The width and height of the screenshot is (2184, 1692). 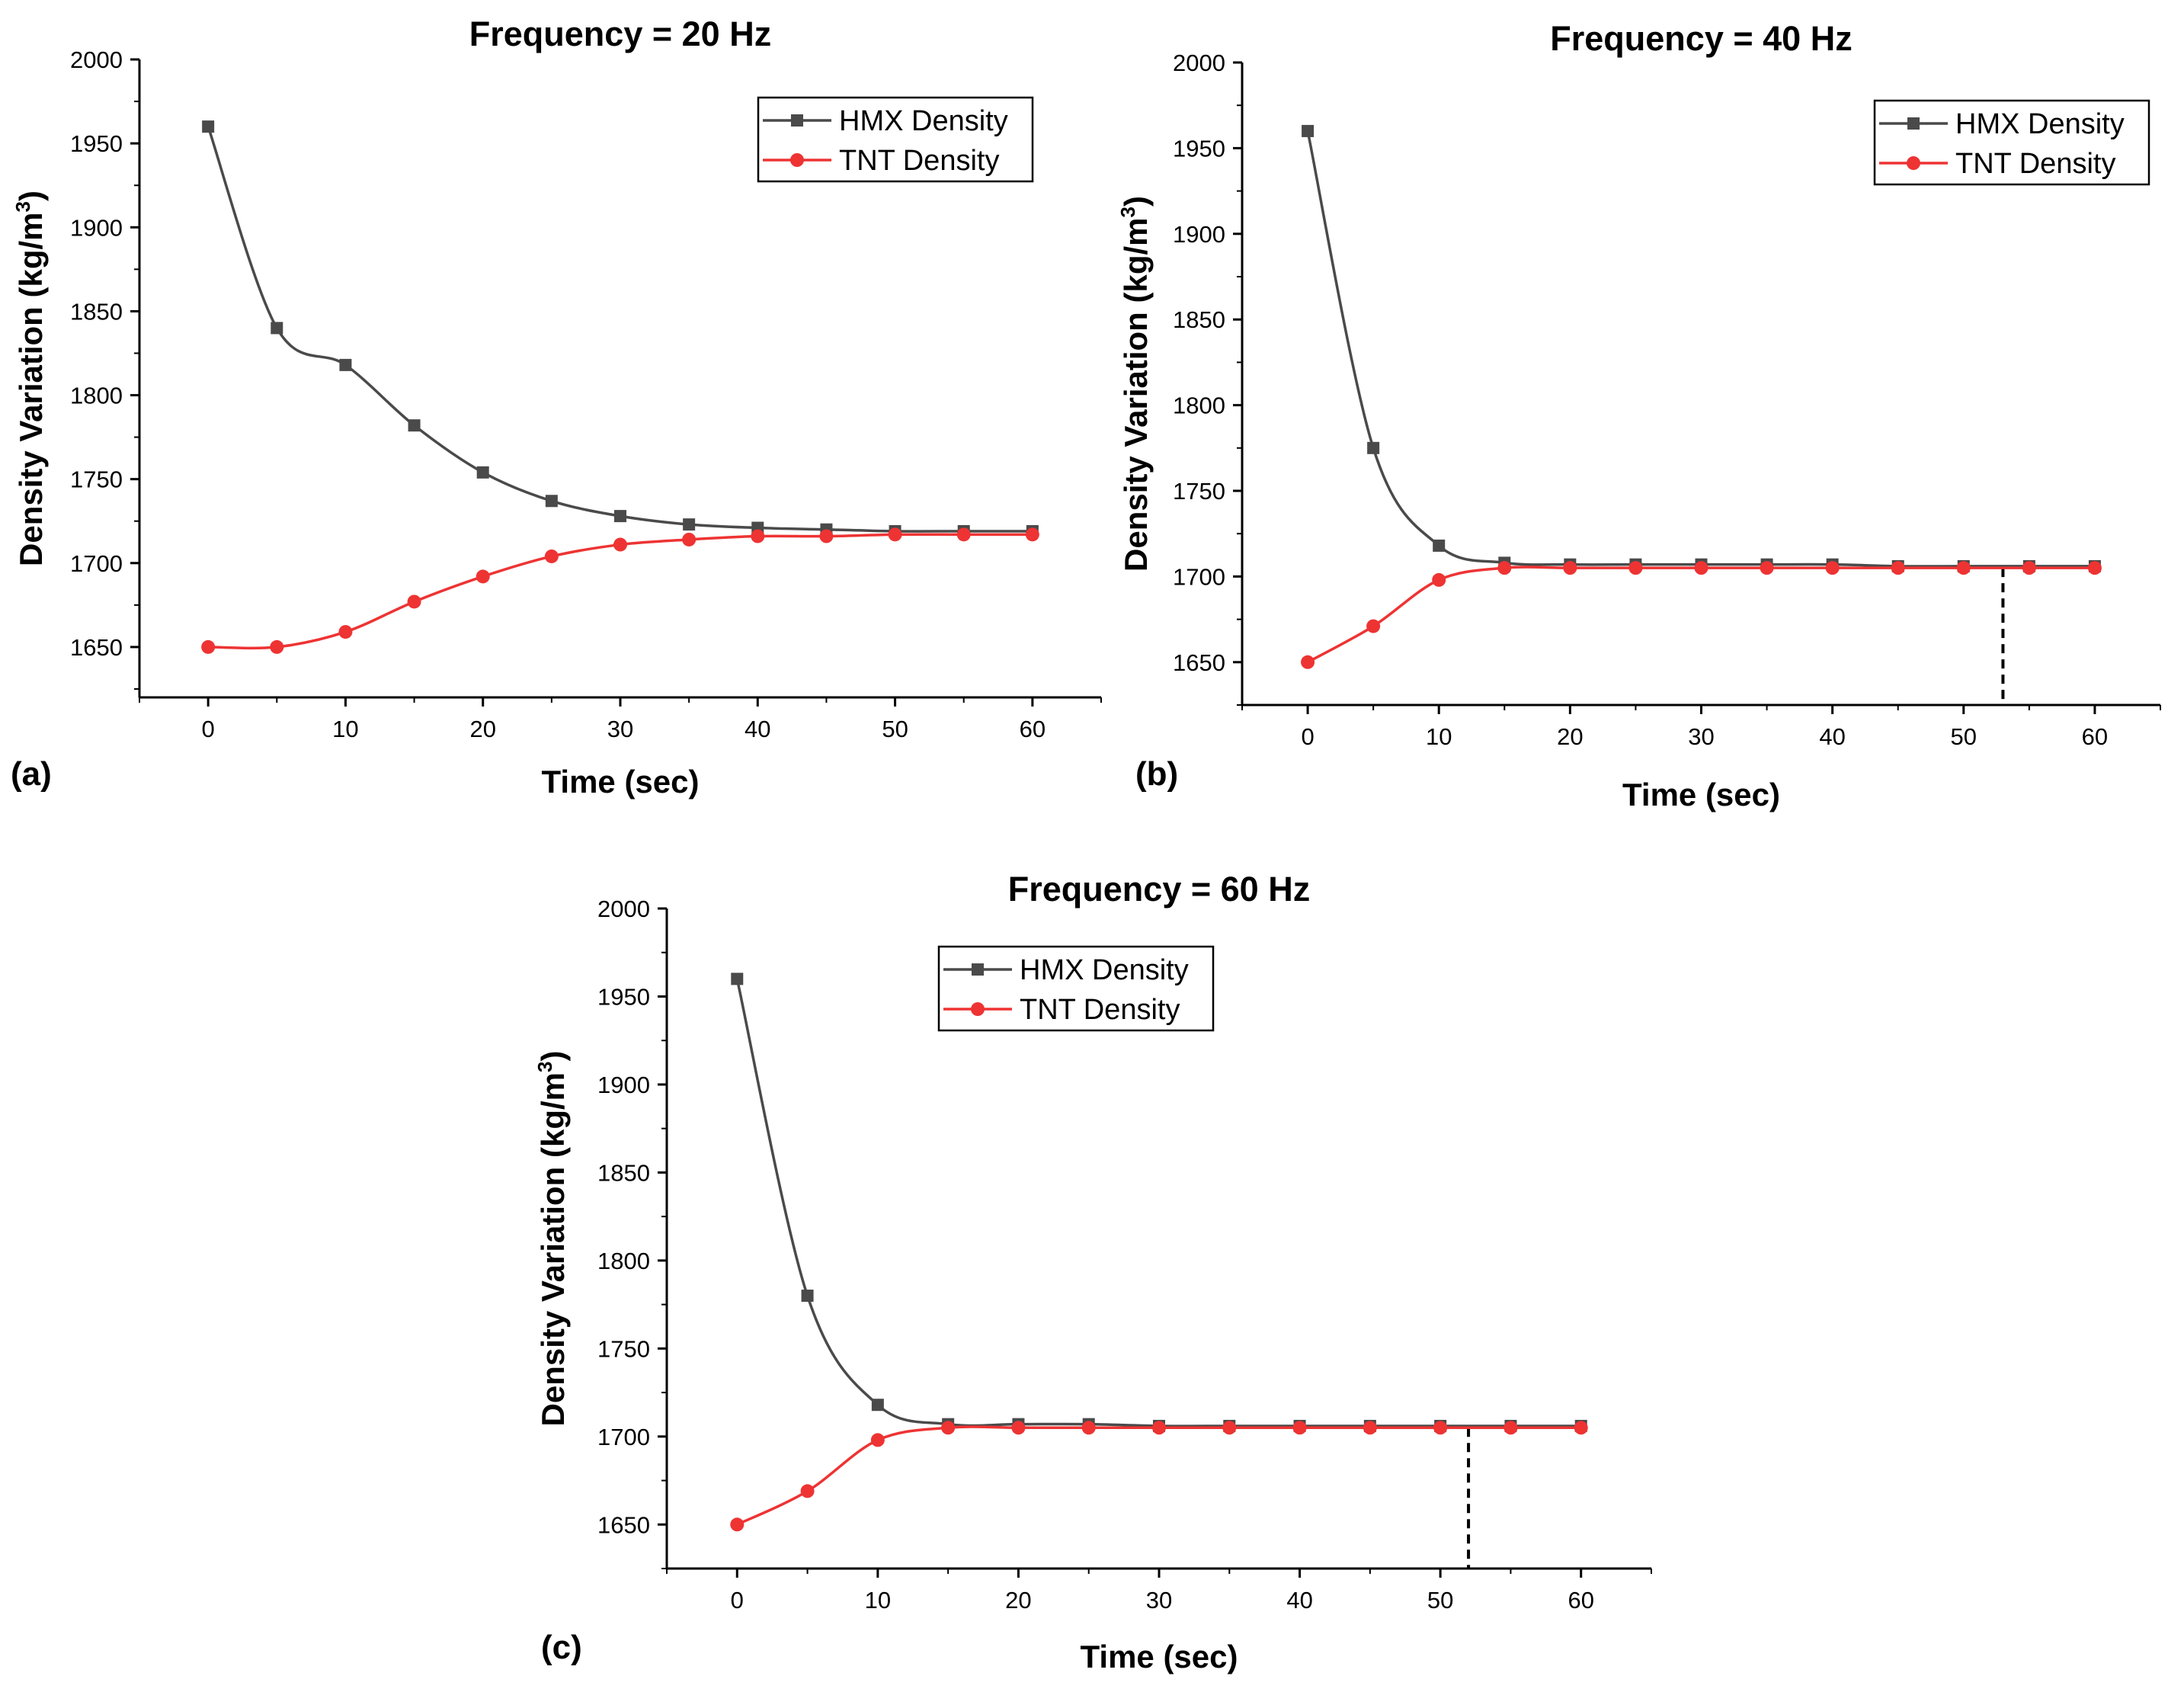 What do you see at coordinates (1127, 212) in the screenshot?
I see `y-axis-label-superscript: 3` at bounding box center [1127, 212].